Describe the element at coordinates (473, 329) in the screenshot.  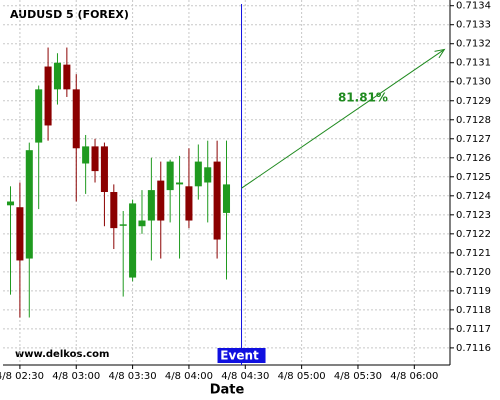
I see `y-tick-label: 0.7117` at that location.